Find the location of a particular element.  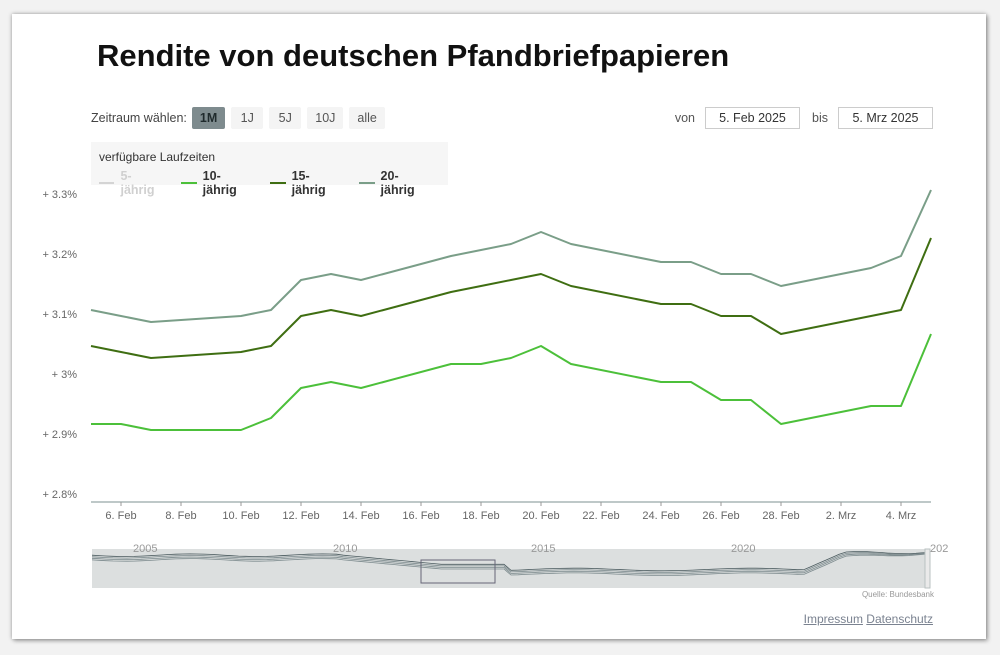

x-tick-label: 14. Feb is located at coordinates (361, 516).